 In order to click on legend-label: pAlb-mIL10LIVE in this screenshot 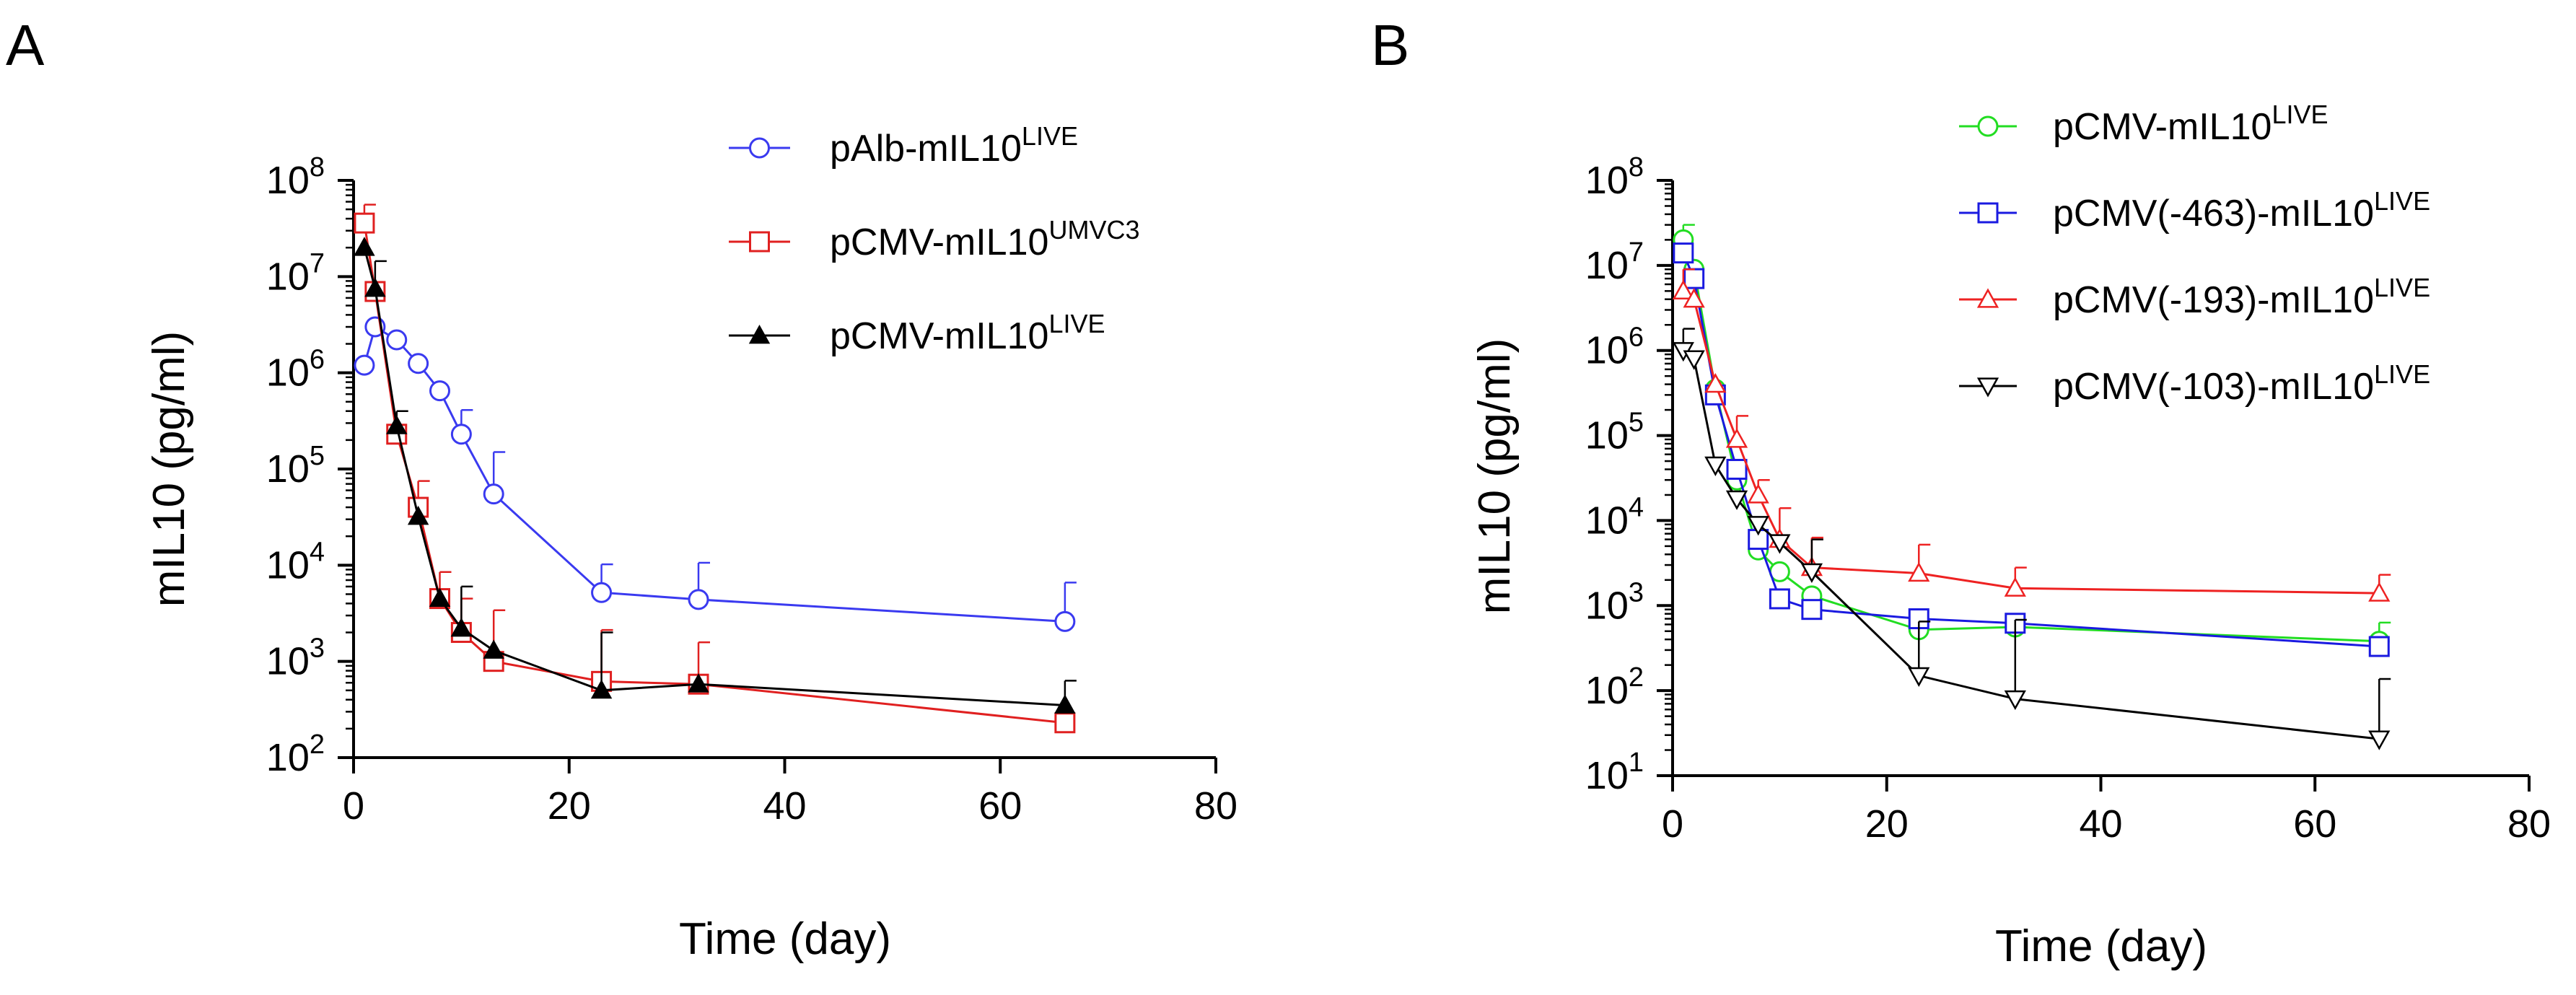, I will do `click(954, 145)`.